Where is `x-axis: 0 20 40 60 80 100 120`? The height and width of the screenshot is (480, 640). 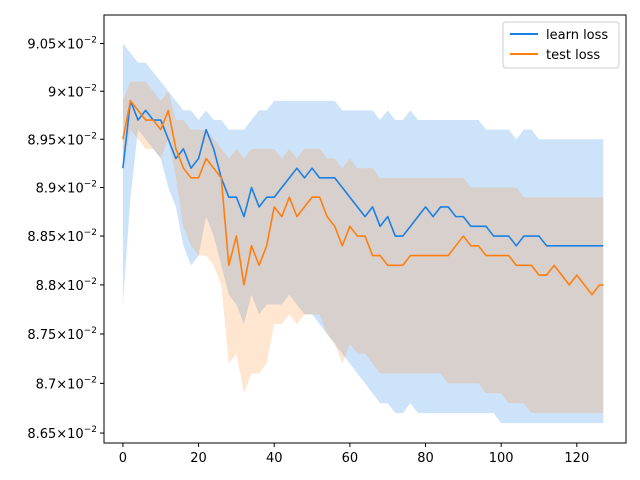 x-axis: 0 20 40 60 80 100 120 is located at coordinates (354, 454).